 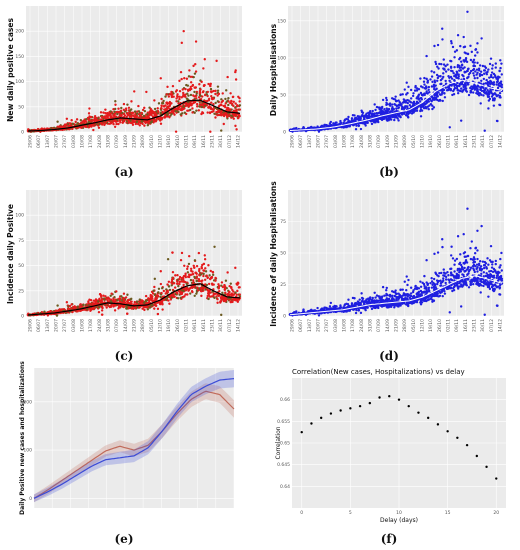 What do you see at coordinates (65, 325) in the screenshot?
I see `x-tick-label: 27/07` at bounding box center [65, 325].